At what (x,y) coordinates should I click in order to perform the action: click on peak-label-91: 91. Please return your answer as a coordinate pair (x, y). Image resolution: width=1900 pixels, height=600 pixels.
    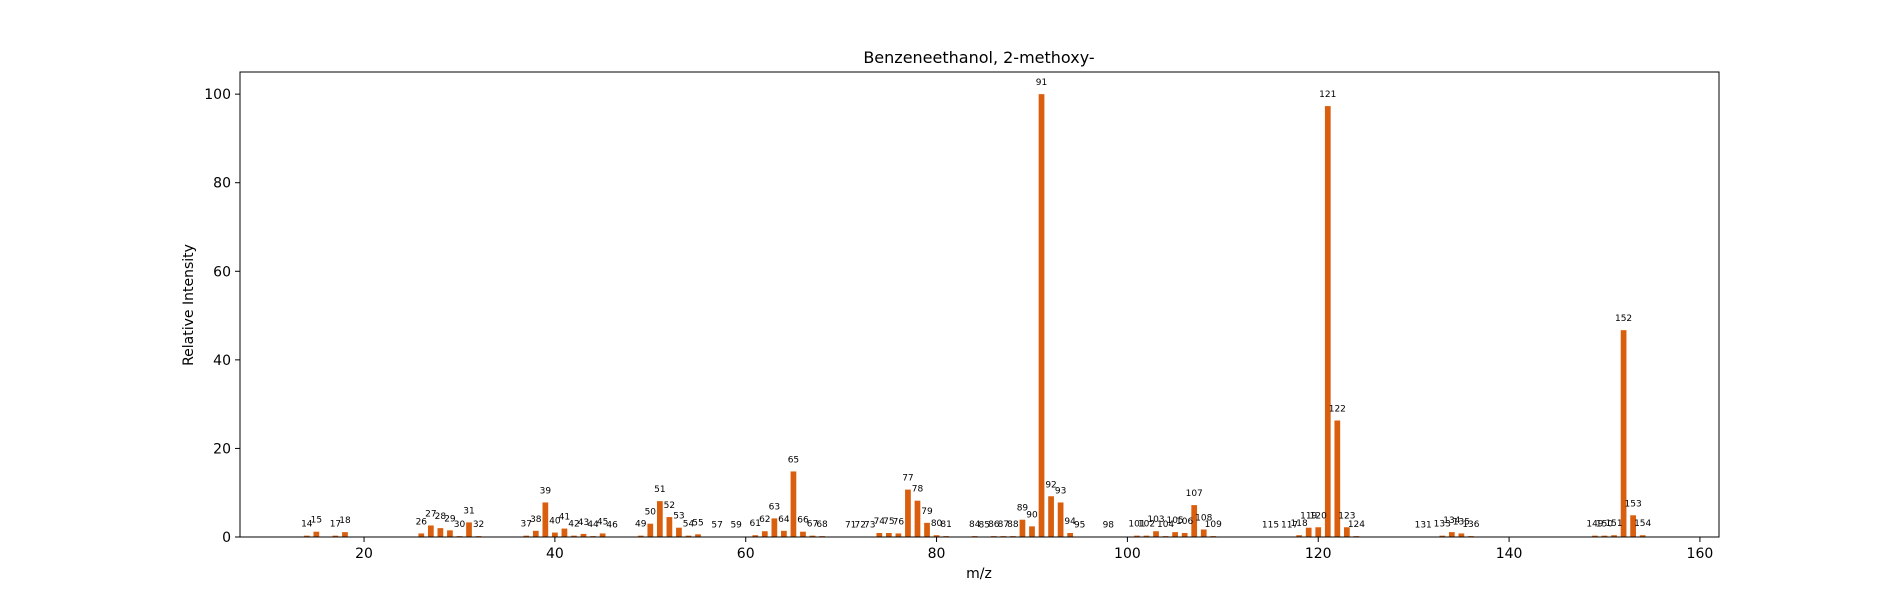
    Looking at the image, I should click on (1041, 83).